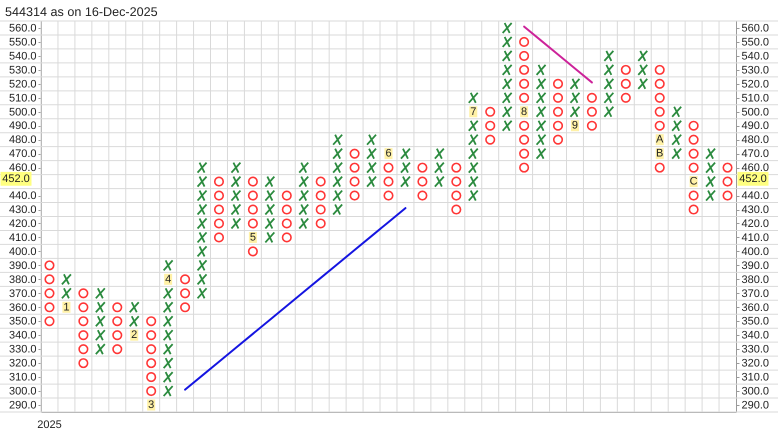 The width and height of the screenshot is (778, 442). I want to click on series-label: 2, so click(134, 335).